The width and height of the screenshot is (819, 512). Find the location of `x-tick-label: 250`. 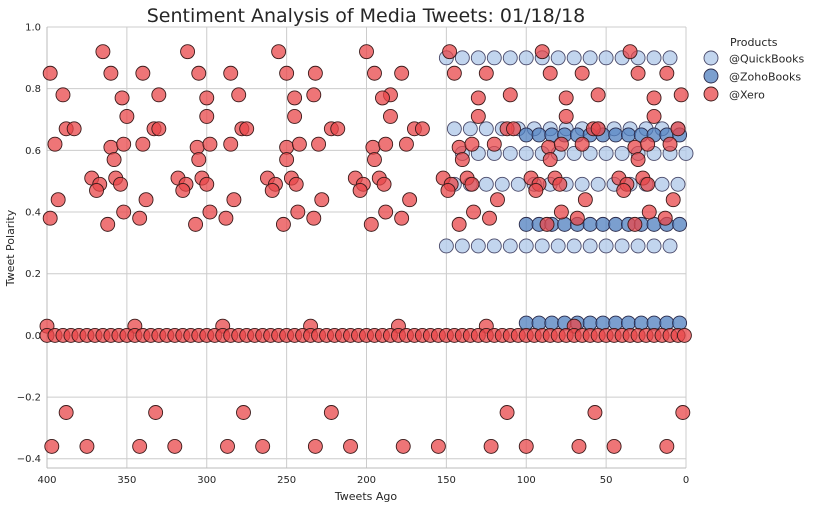

x-tick-label: 250 is located at coordinates (286, 480).